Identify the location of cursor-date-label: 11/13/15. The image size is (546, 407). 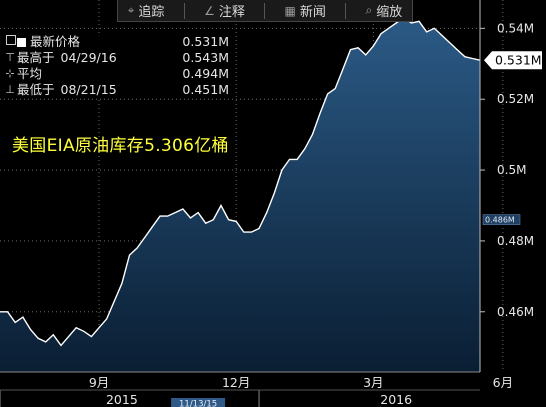
(198, 403).